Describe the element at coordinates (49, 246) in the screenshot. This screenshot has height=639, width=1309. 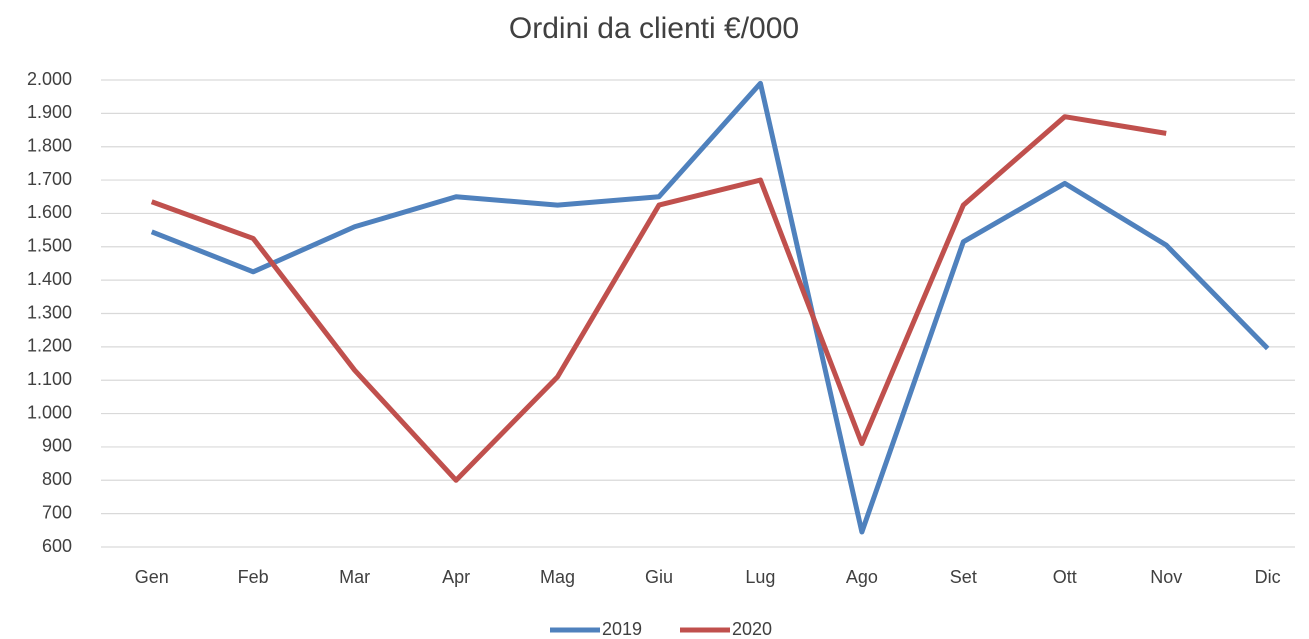
I see `y-tick-label: 1.500` at that location.